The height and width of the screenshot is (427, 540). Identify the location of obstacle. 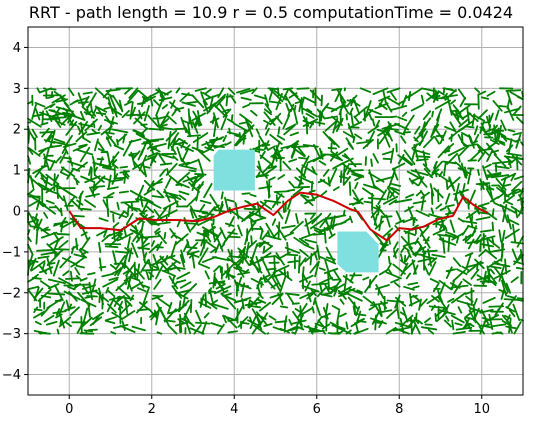
(234, 170).